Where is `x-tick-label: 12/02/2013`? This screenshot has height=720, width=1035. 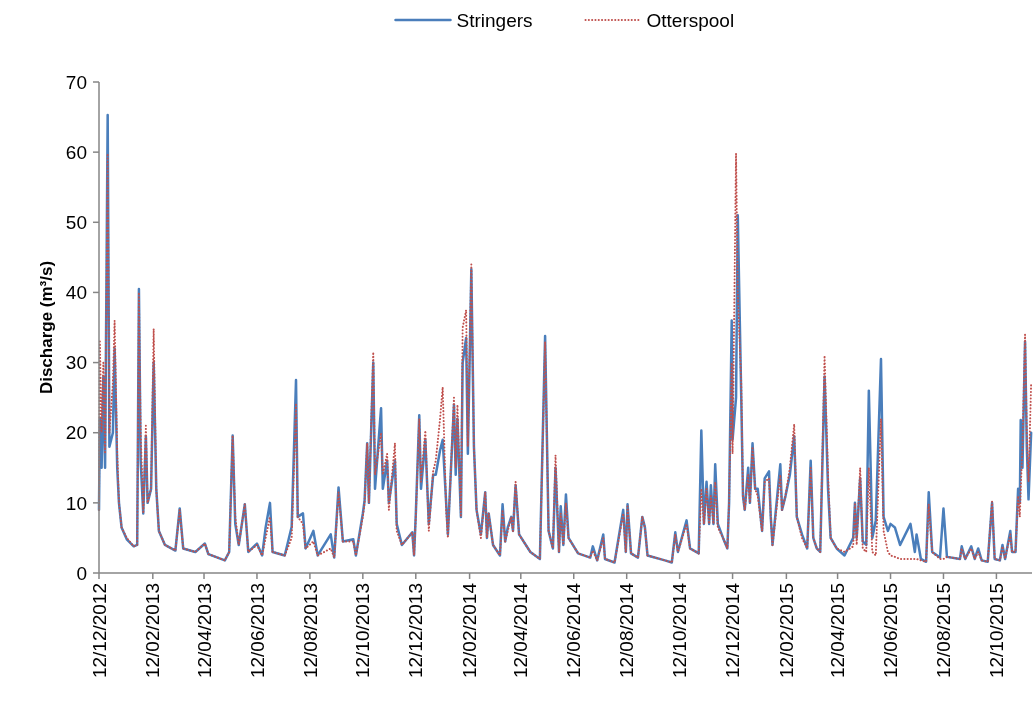
x-tick-label: 12/02/2013 is located at coordinates (153, 631).